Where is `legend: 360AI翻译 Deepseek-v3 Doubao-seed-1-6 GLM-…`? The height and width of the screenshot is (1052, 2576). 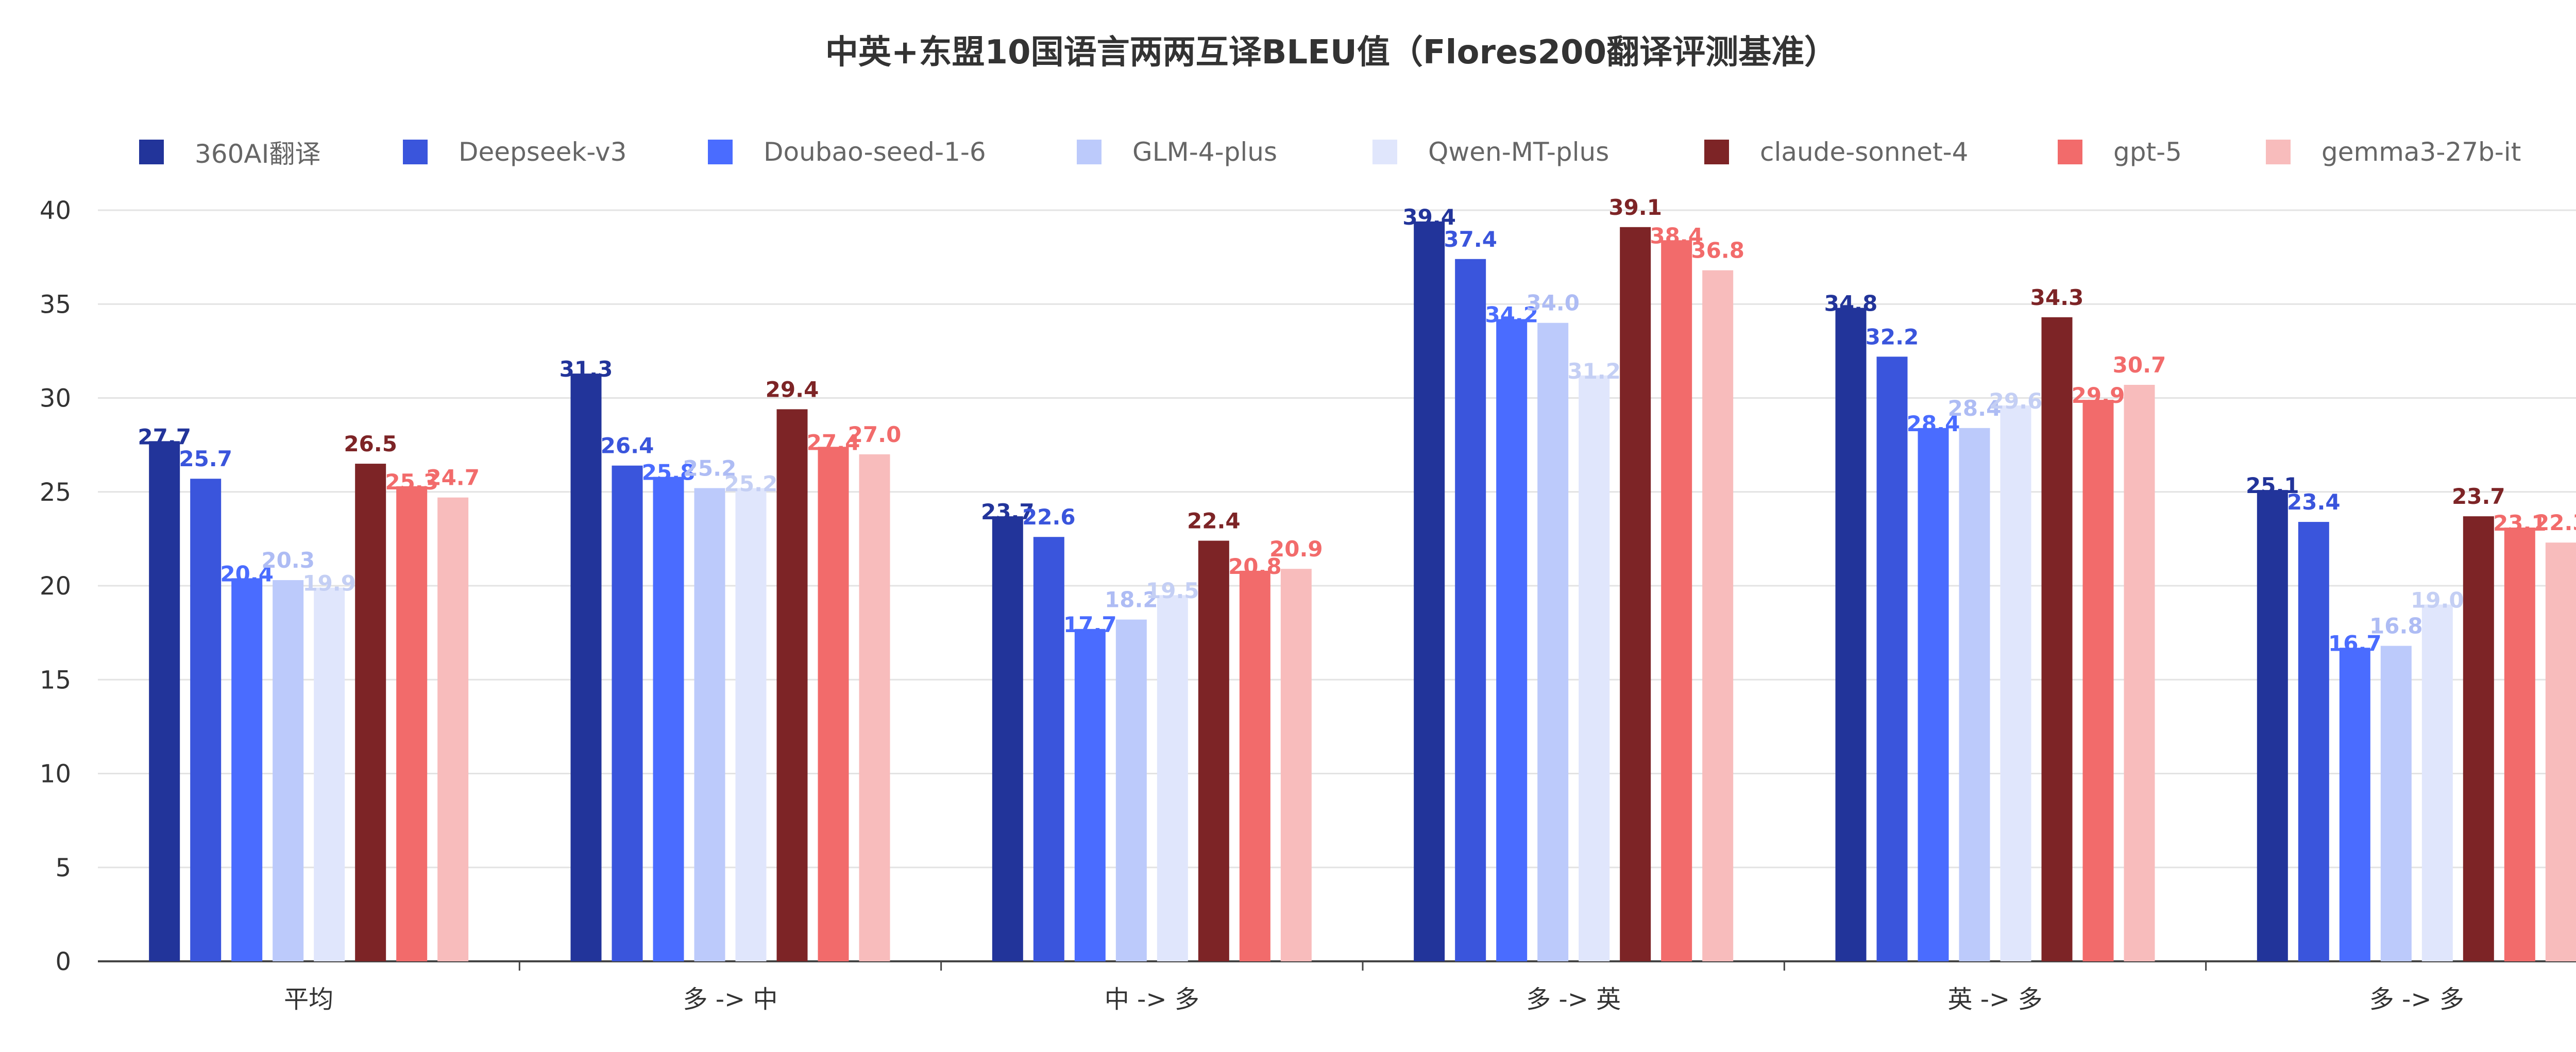 legend: 360AI翻译 Deepseek-v3 Doubao-seed-1-6 GLM-… is located at coordinates (1288, 152).